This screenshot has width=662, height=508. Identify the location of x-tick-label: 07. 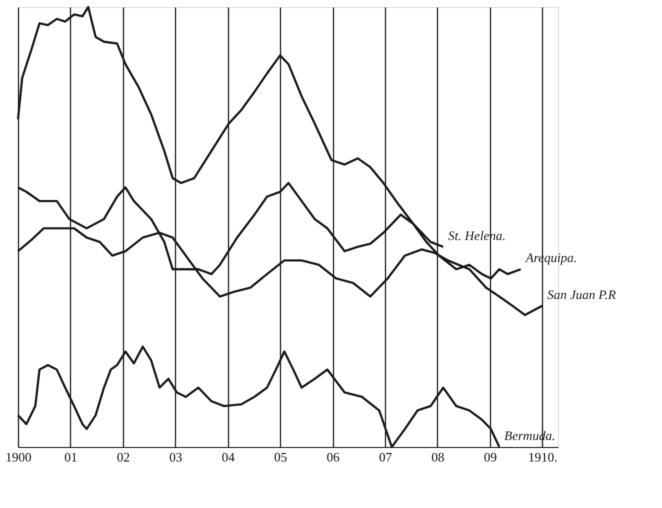
(385, 457).